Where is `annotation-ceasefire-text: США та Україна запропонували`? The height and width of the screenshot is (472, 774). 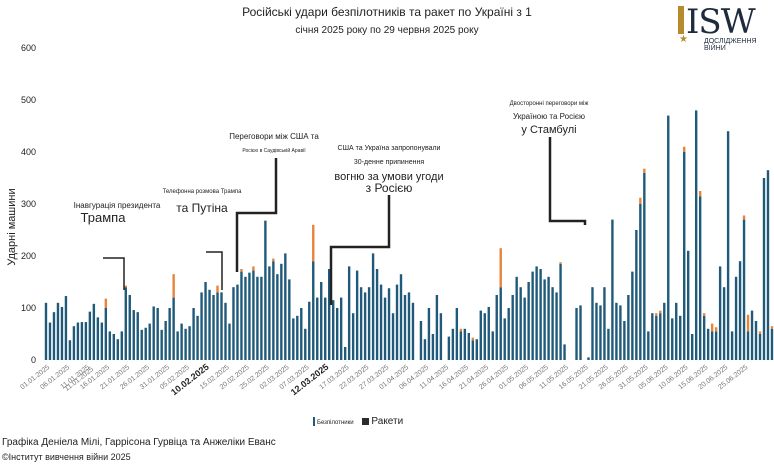 annotation-ceasefire-text: США та Україна запропонували is located at coordinates (389, 148).